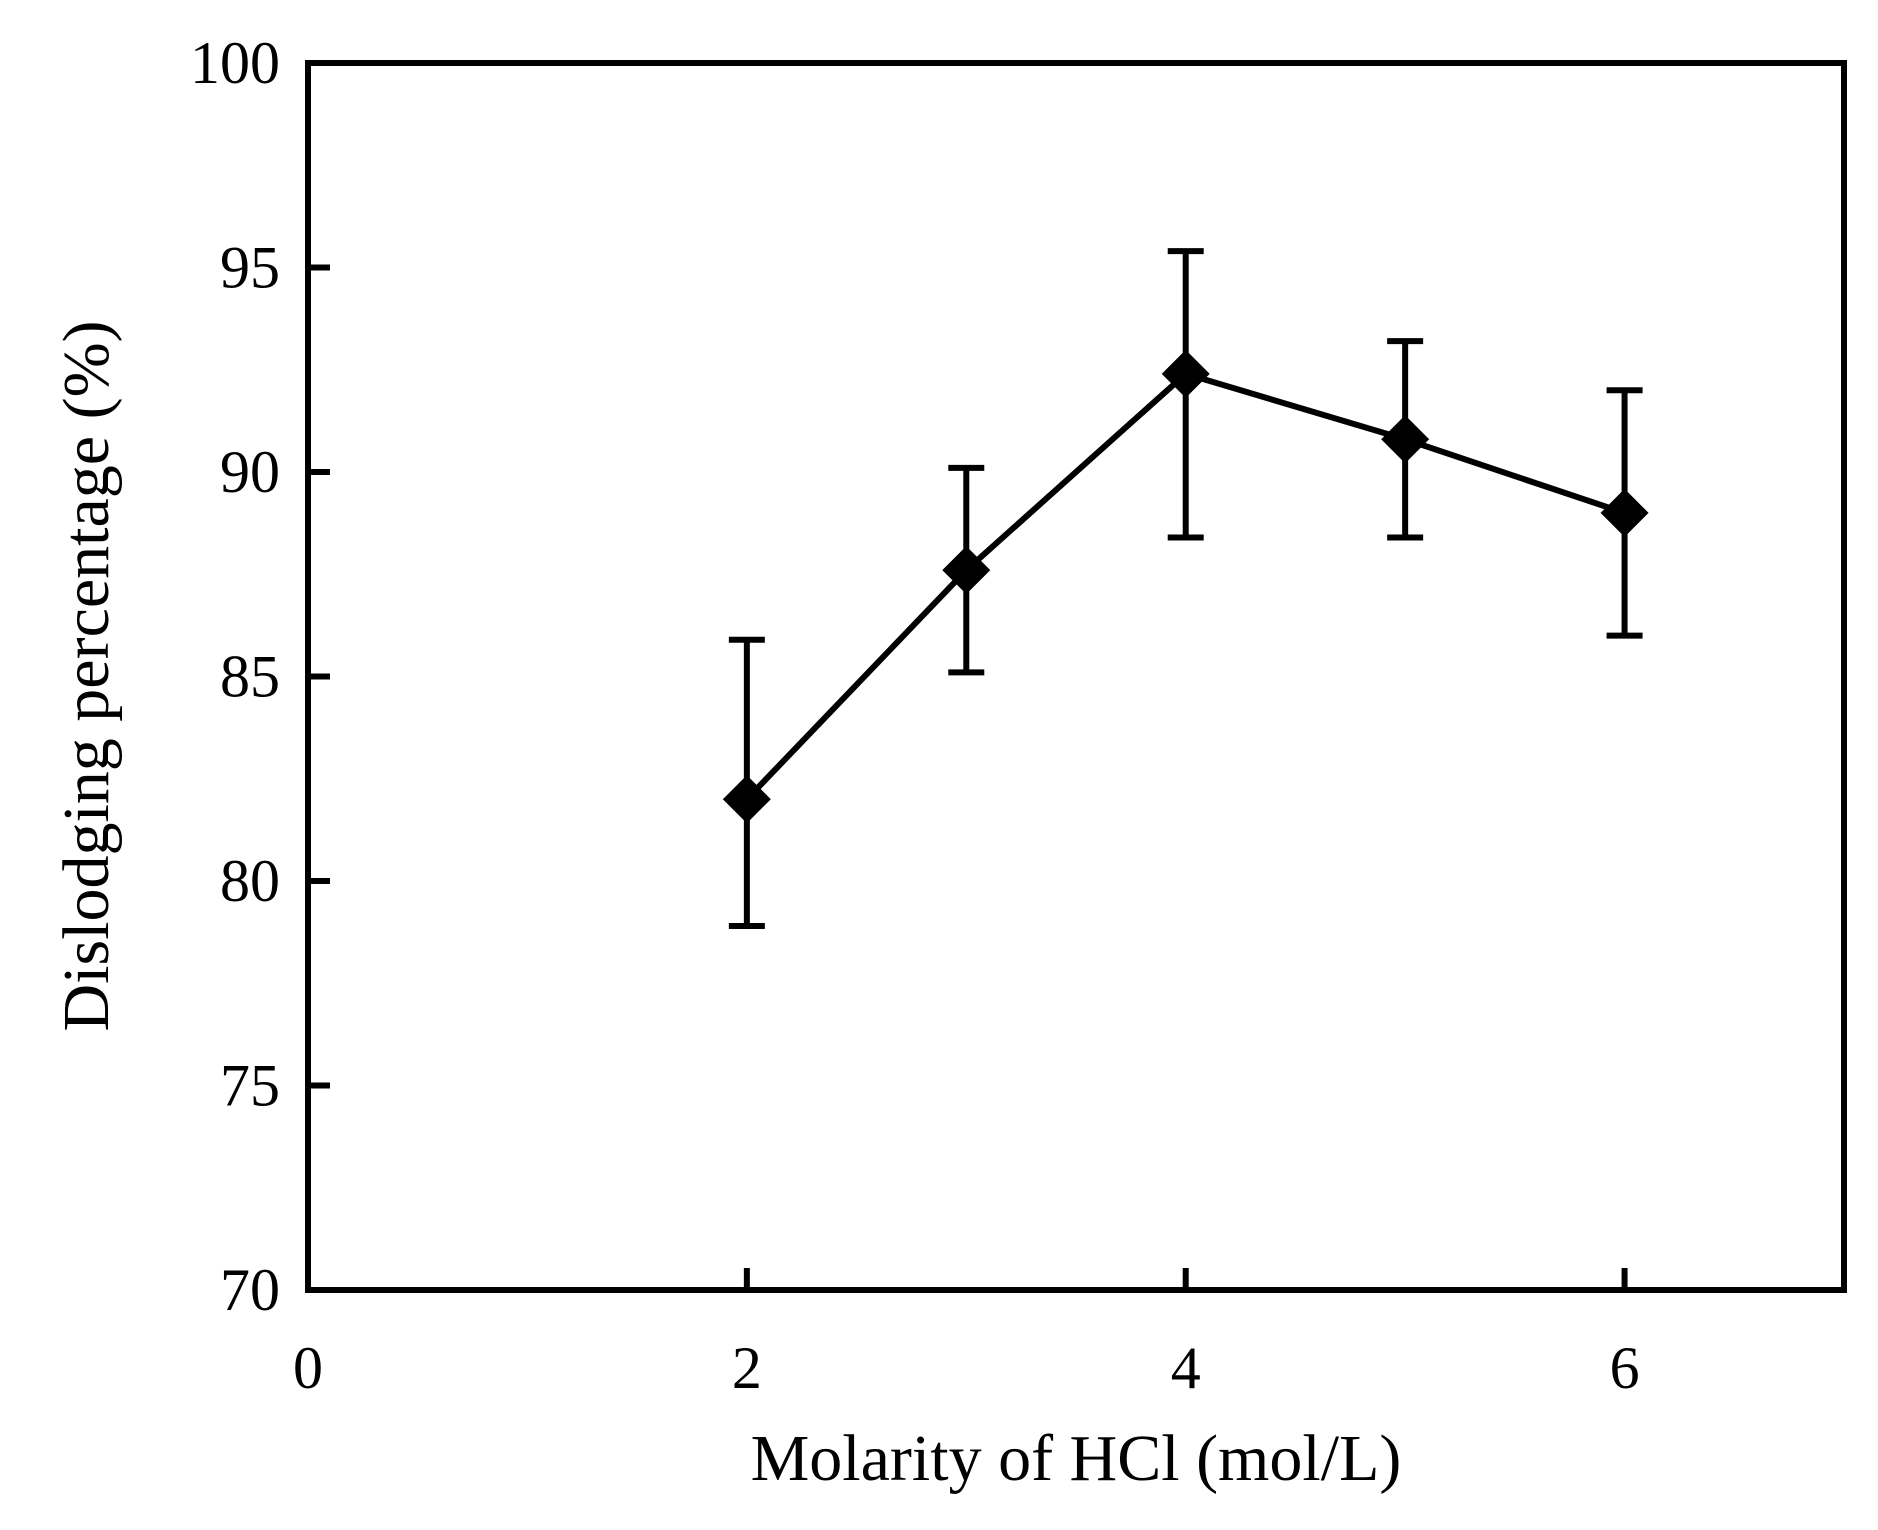  What do you see at coordinates (250, 677) in the screenshot?
I see `y-tick-label: 85` at bounding box center [250, 677].